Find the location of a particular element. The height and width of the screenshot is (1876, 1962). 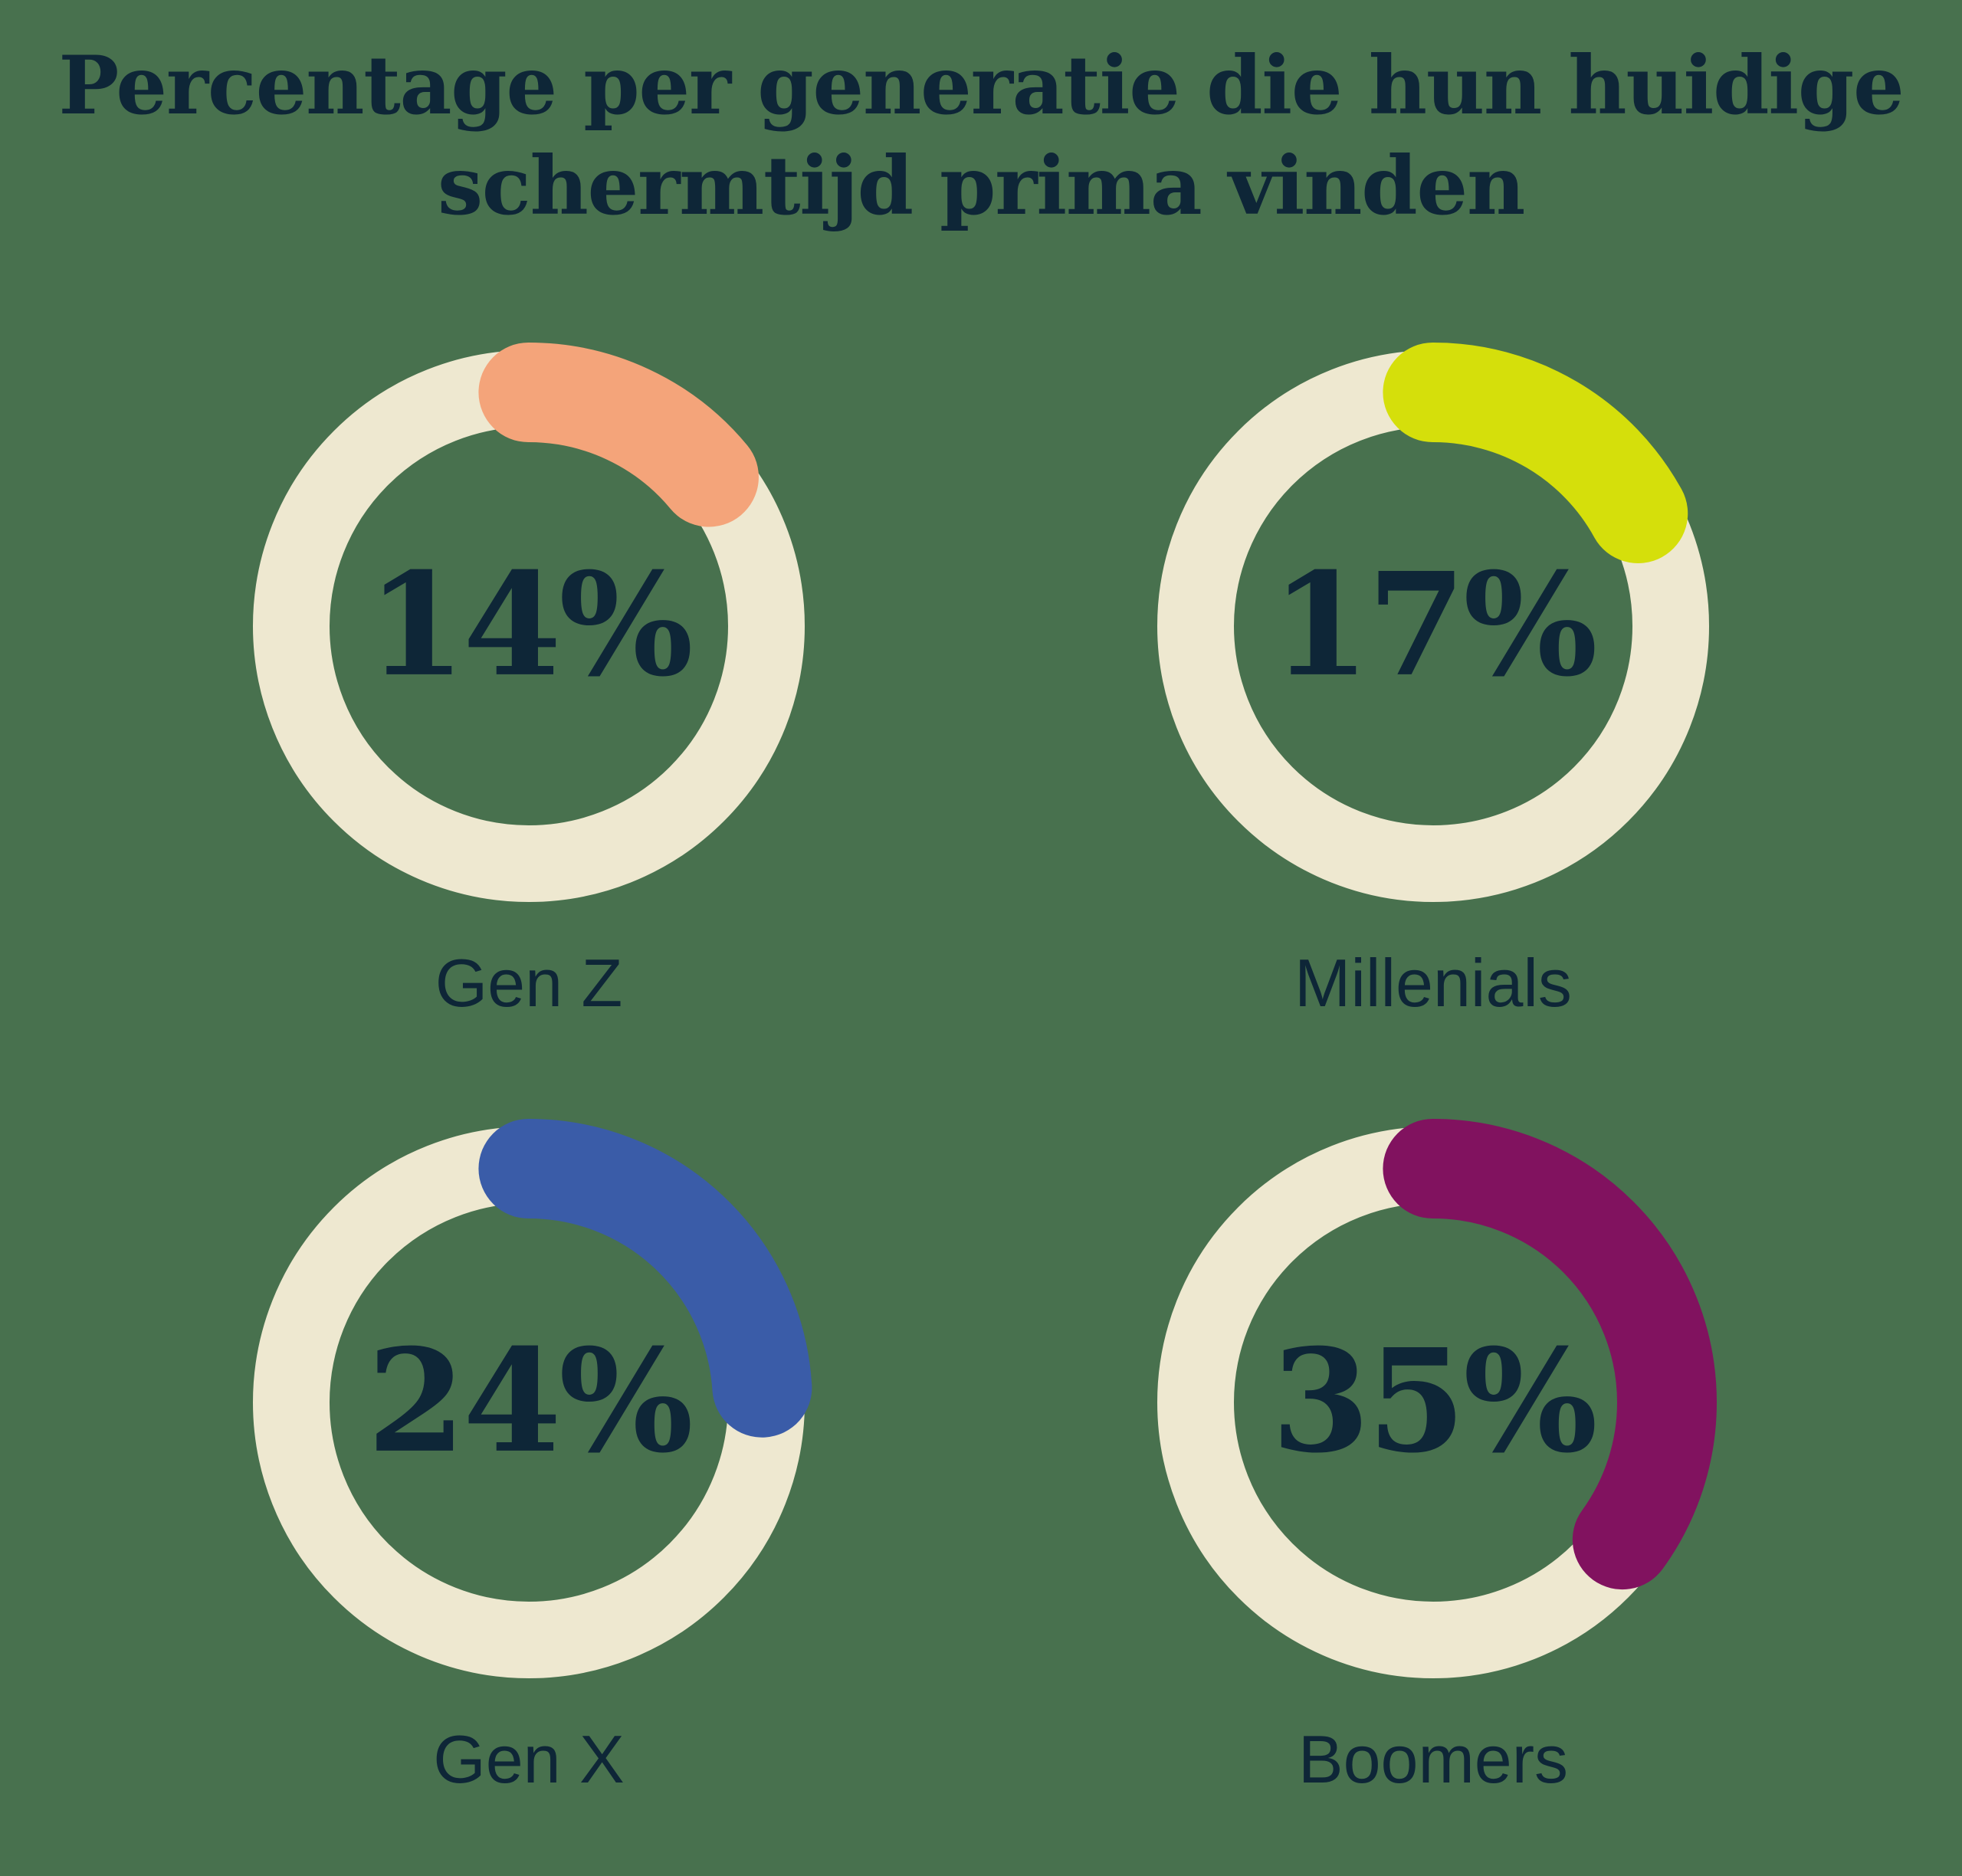

donut-label: Gen X is located at coordinates (529, 1759).